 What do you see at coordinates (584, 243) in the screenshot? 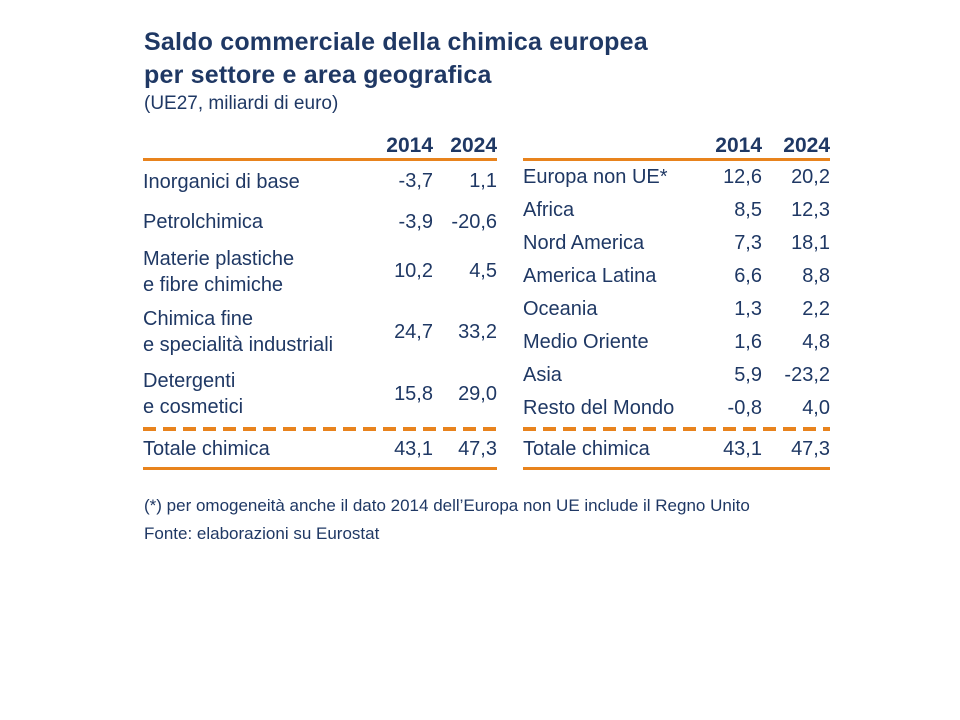
I see `row-label: Nord America` at bounding box center [584, 243].